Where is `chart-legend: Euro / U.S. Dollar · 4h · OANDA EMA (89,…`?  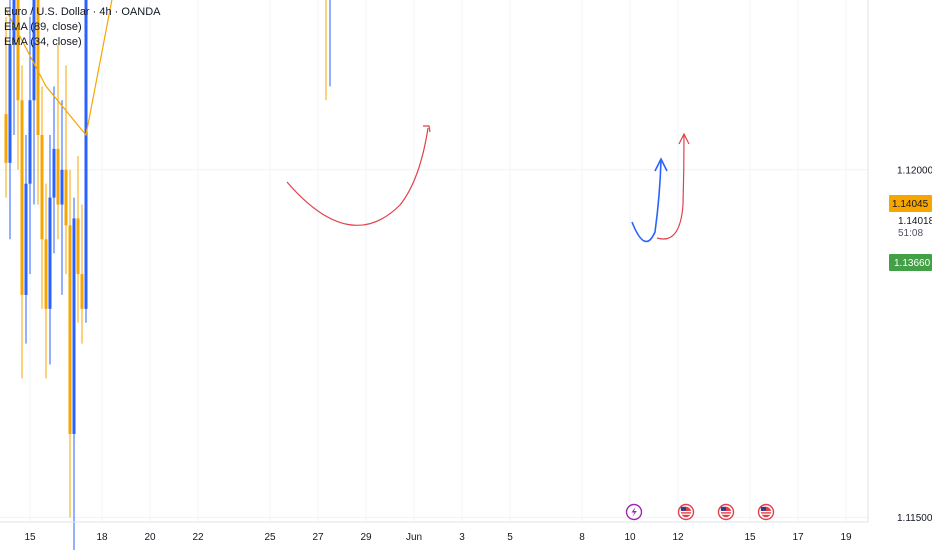
chart-legend: Euro / U.S. Dollar · 4h · OANDA EMA (89,… is located at coordinates (82, 27).